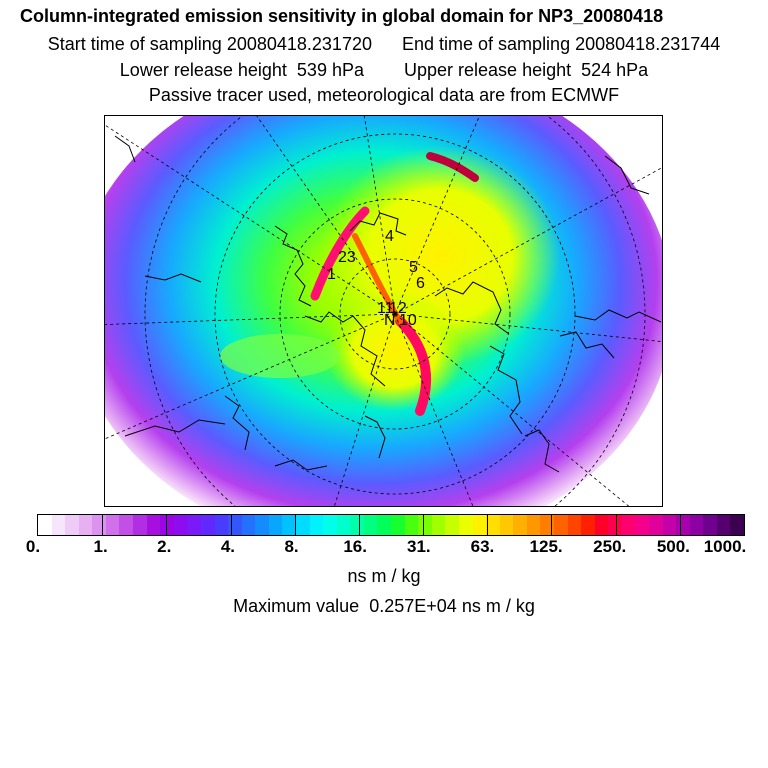 Image resolution: width=768 pixels, height=768 pixels. Describe the element at coordinates (610, 546) in the screenshot. I see `colorbar-tick-label: 250.` at that location.